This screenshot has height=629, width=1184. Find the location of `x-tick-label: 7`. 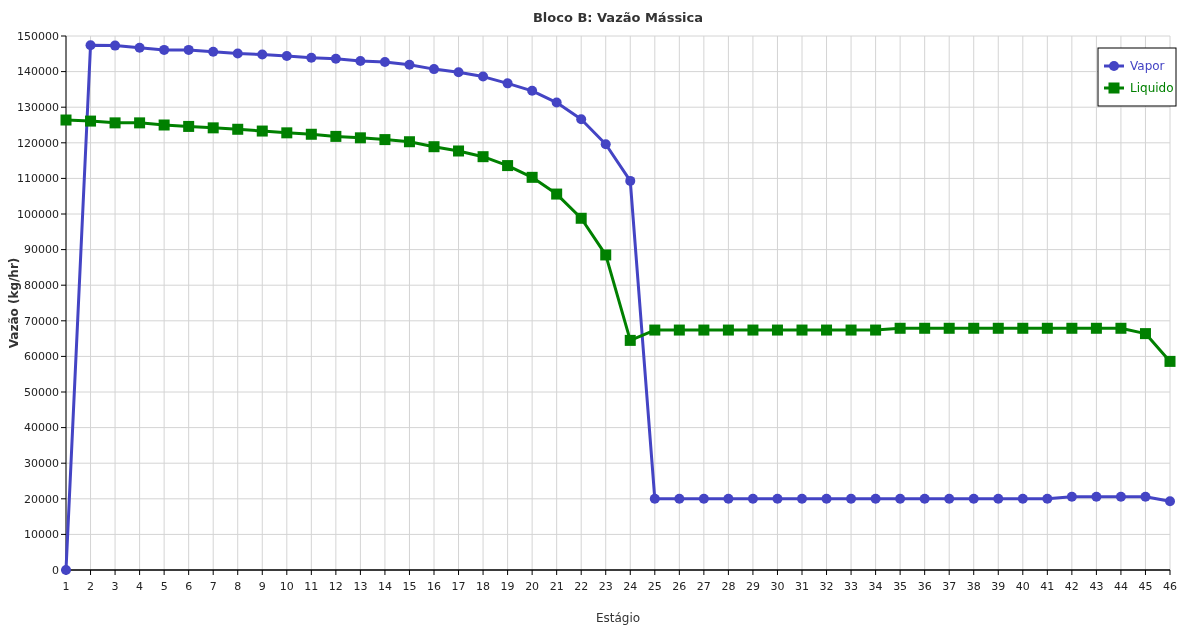

x-tick-label: 7 is located at coordinates (213, 586).